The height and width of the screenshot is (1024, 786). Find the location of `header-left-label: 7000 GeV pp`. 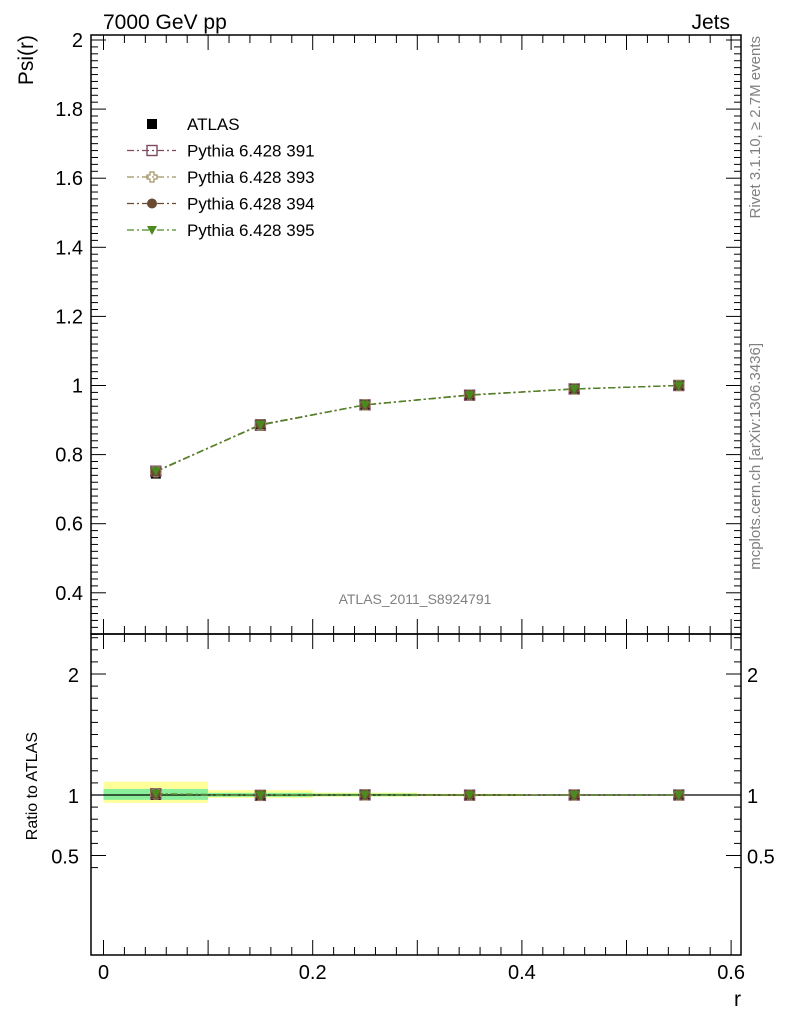

header-left-label: 7000 GeV pp is located at coordinates (165, 22).